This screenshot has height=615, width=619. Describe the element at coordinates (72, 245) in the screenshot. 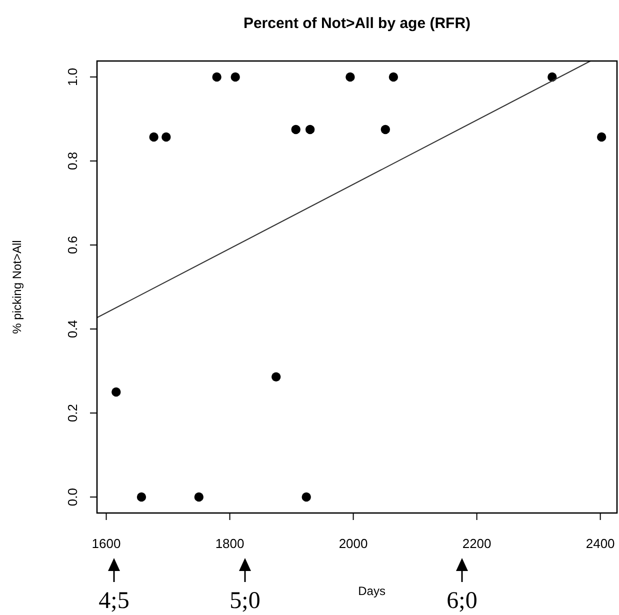

I see `y-tick-label: 0.6` at that location.